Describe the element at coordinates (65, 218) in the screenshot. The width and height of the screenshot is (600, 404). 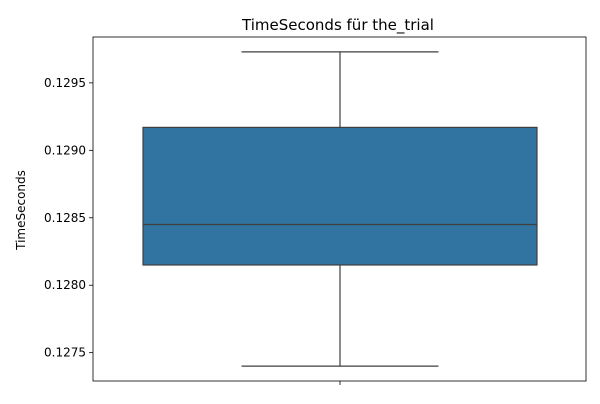
I see `y-tick-label: 0.1285` at that location.